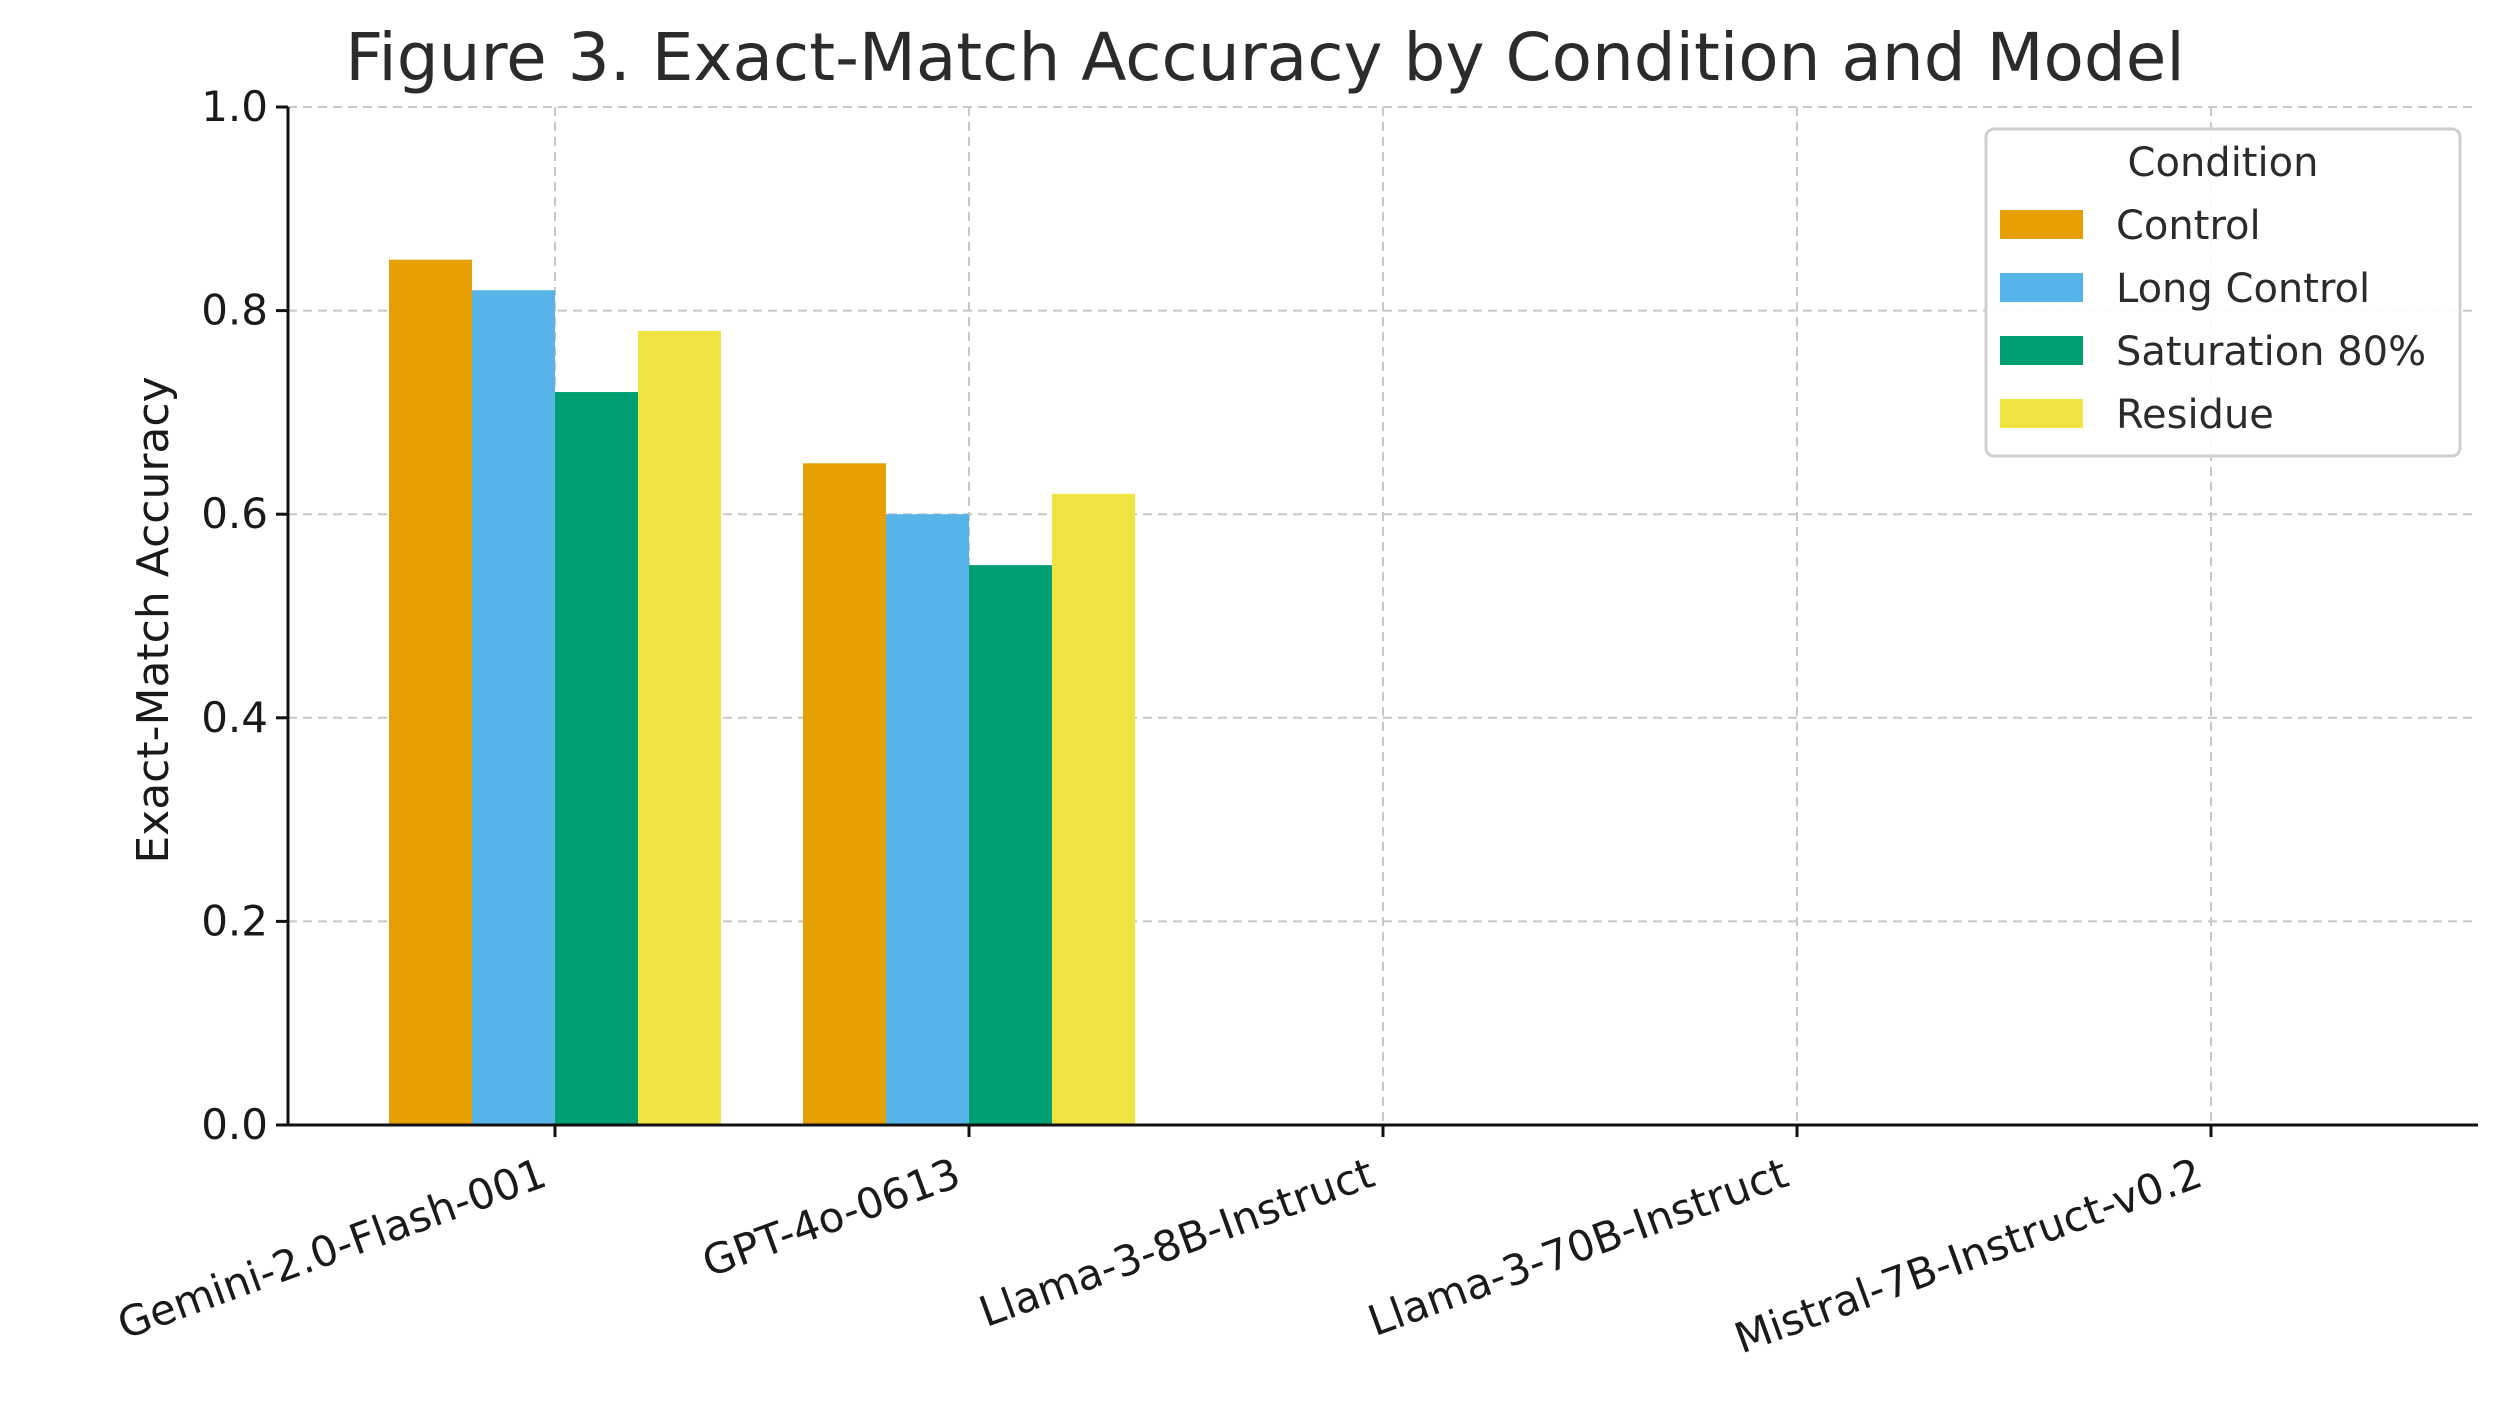 The width and height of the screenshot is (2494, 1409). Describe the element at coordinates (2243, 289) in the screenshot. I see `legend-entry-label: Long Control` at that location.